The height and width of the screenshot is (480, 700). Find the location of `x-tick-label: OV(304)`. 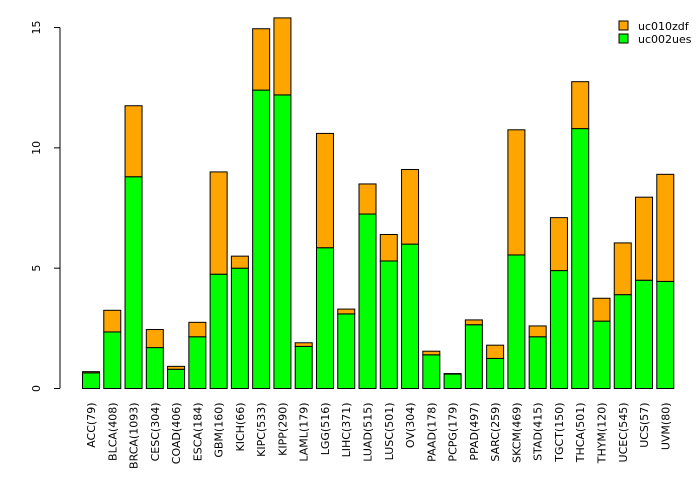

x-tick-label: OV(304) is located at coordinates (410, 426).